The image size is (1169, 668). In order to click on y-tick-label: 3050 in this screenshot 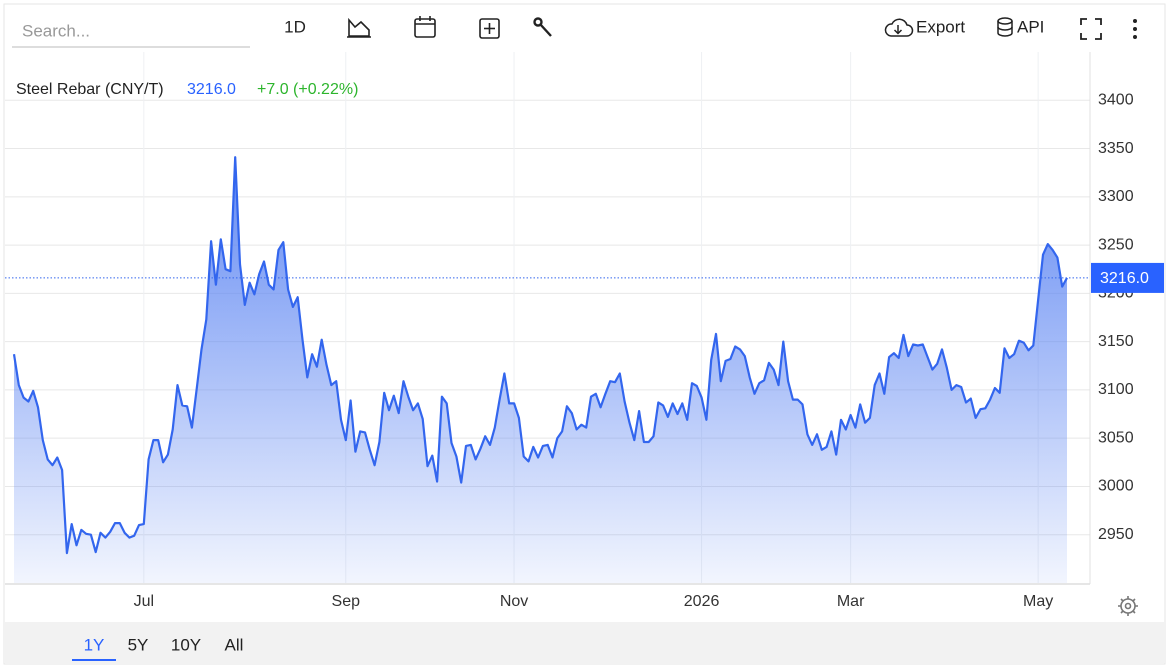, I will do `click(1116, 437)`.